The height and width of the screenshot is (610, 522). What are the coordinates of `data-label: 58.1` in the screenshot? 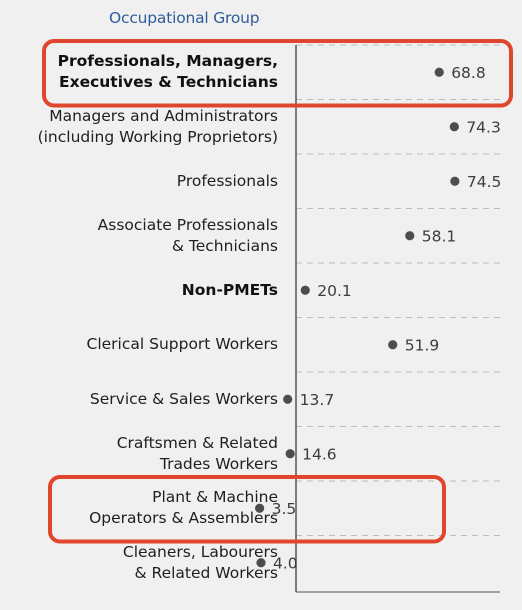 It's located at (439, 236).